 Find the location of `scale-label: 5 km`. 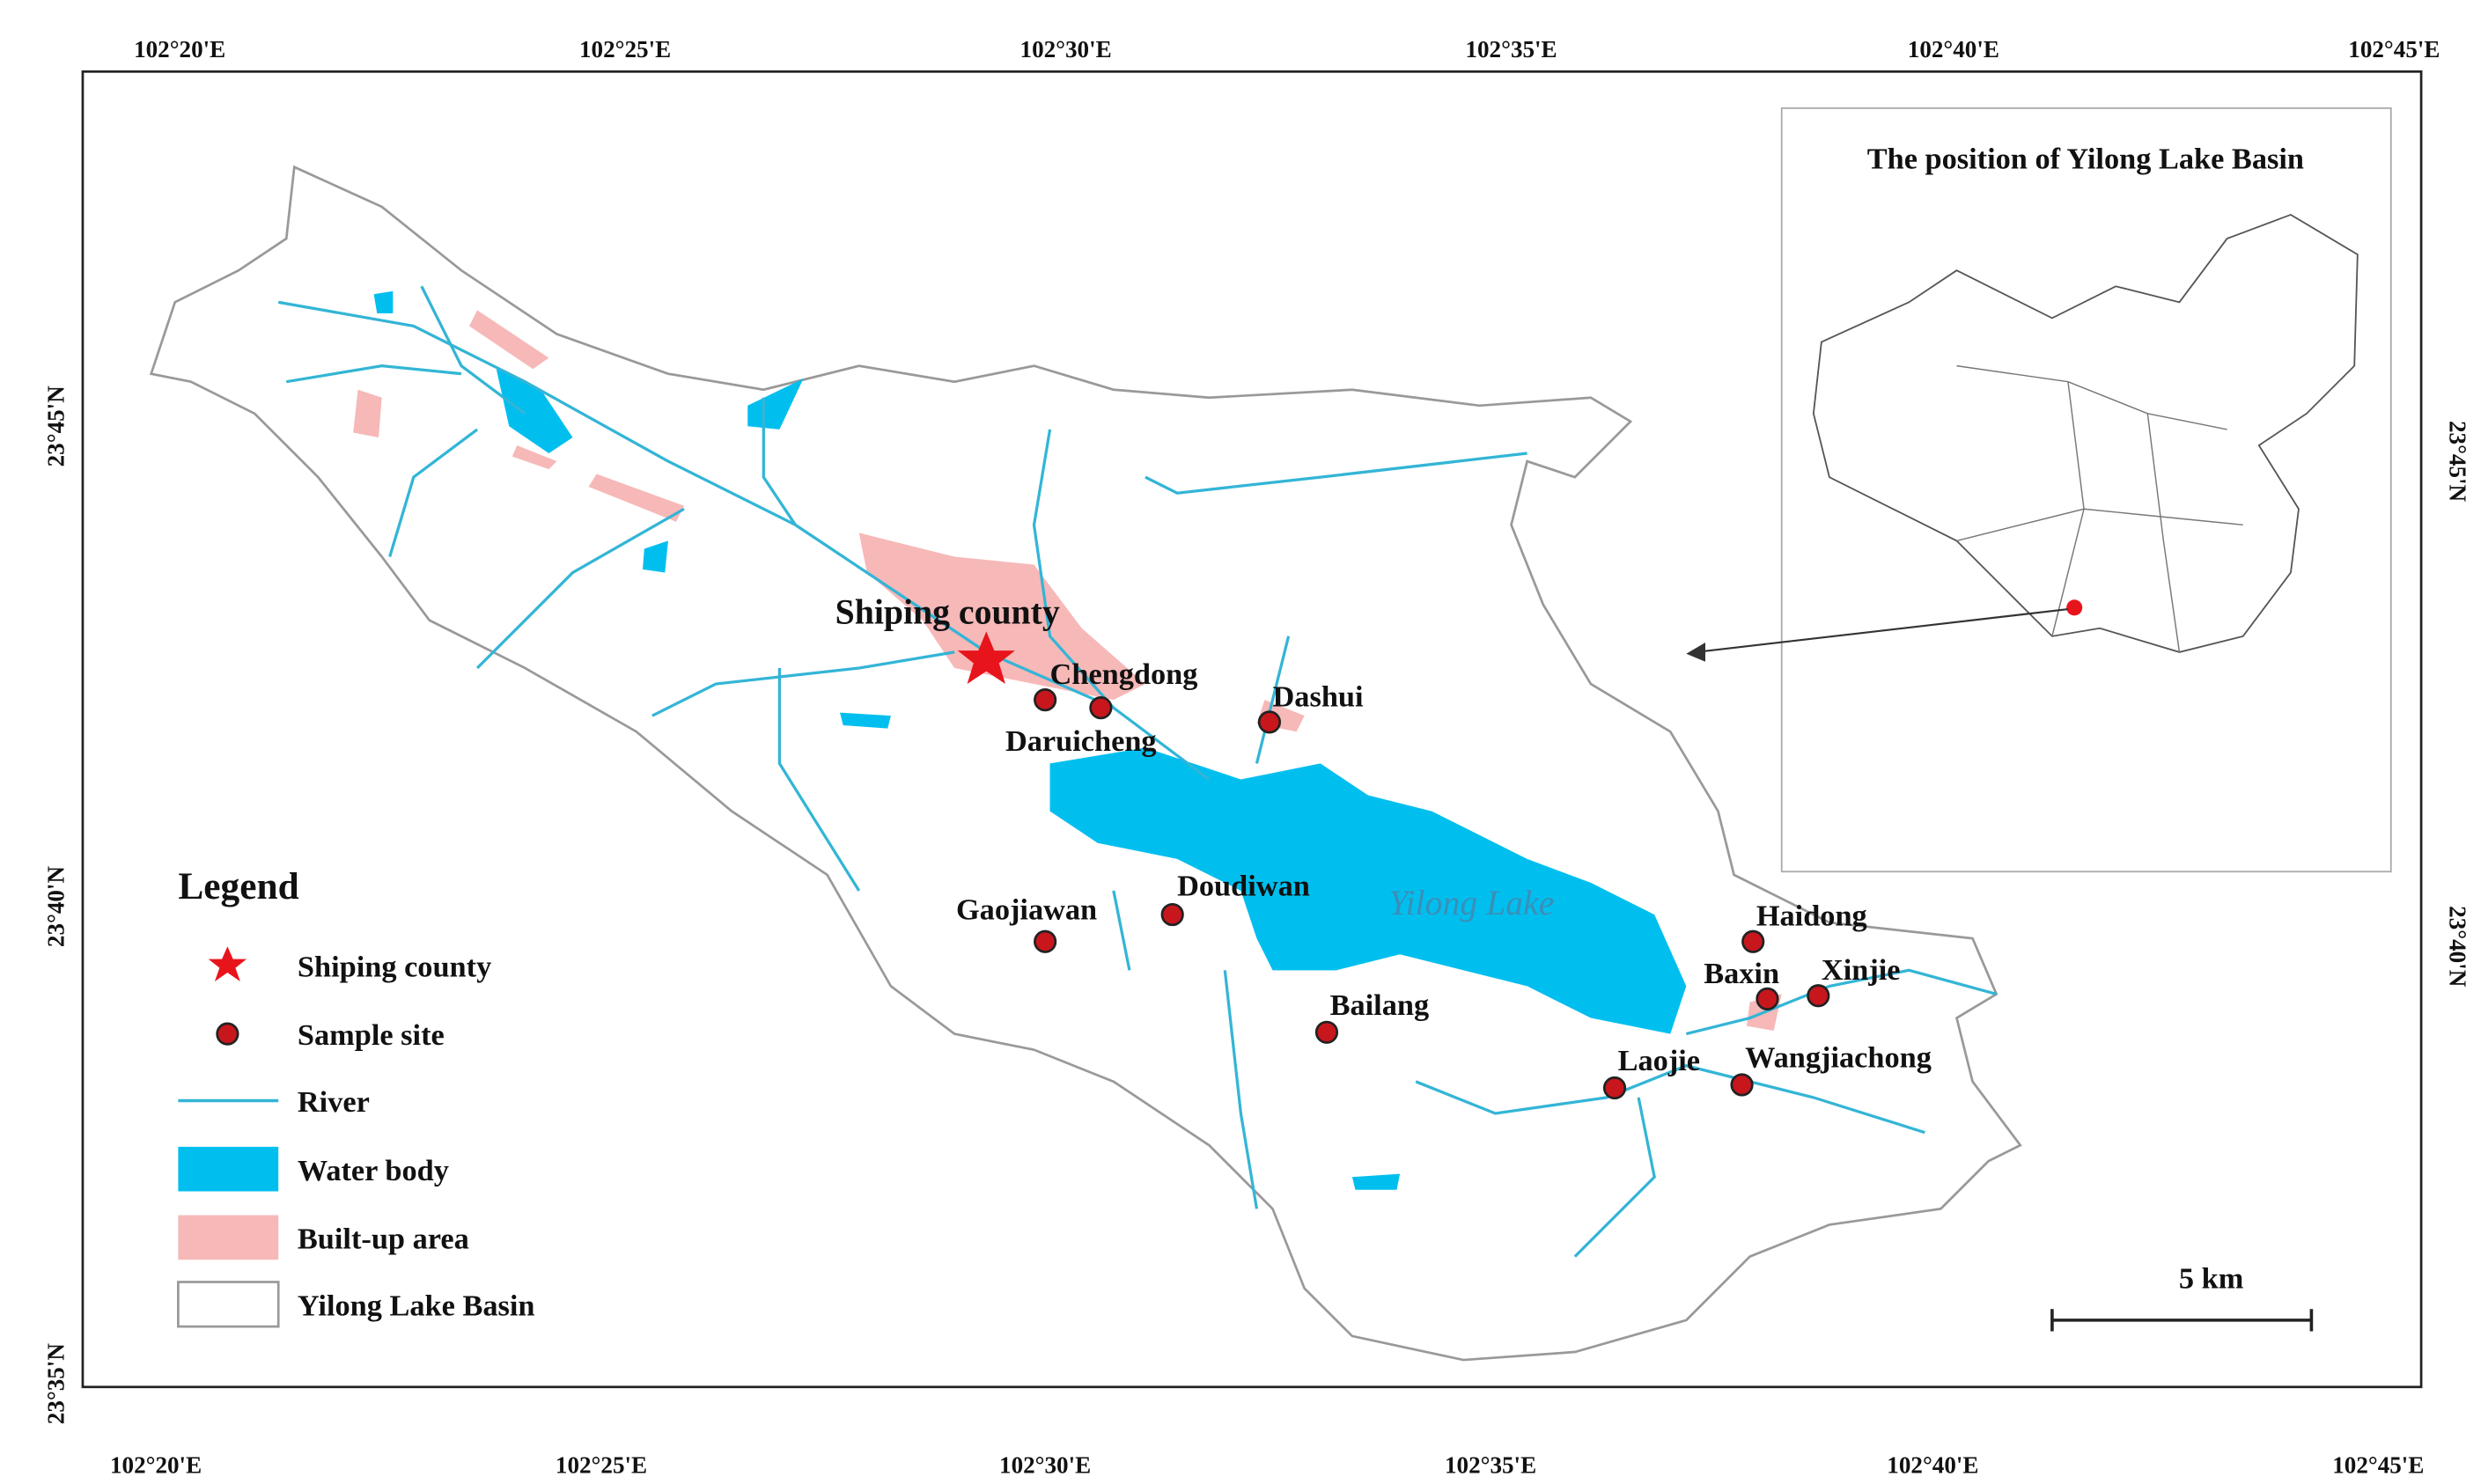

scale-label: 5 km is located at coordinates (2211, 1279).